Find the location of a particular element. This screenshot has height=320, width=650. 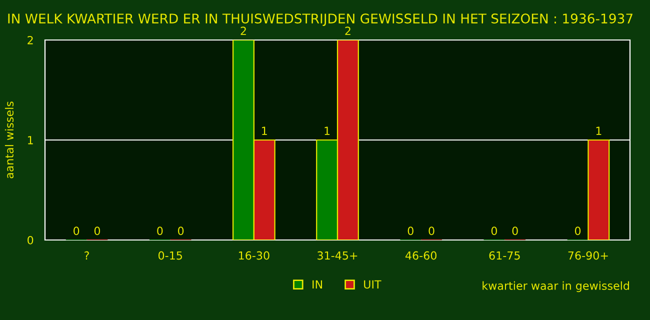

x-tick-label: 16-30 is located at coordinates (254, 255).